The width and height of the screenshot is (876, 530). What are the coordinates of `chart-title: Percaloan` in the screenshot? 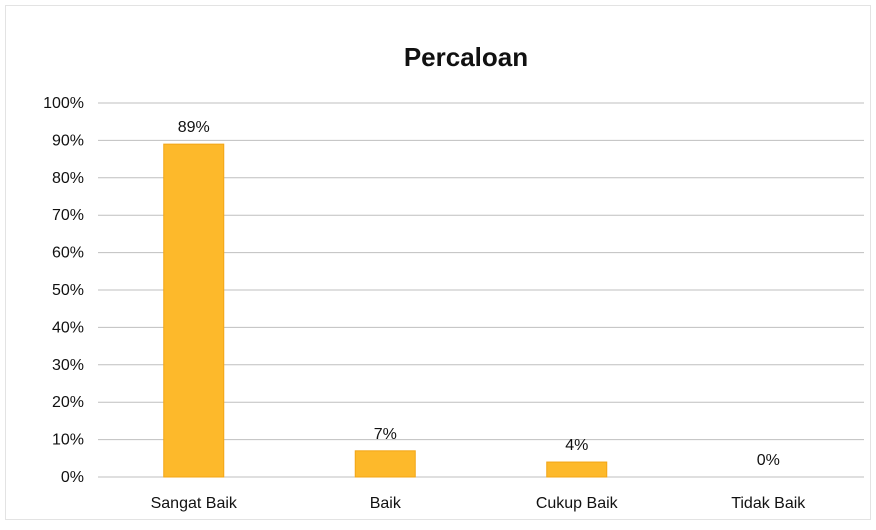 It's located at (466, 57).